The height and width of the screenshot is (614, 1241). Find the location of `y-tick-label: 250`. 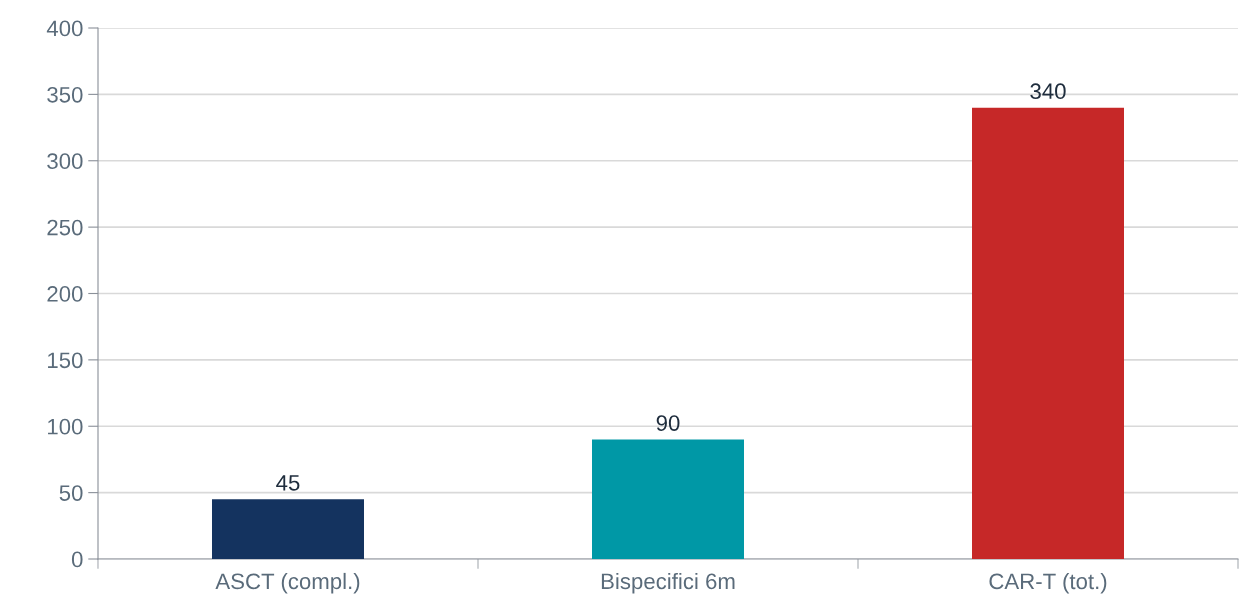

y-tick-label: 250 is located at coordinates (65, 227).